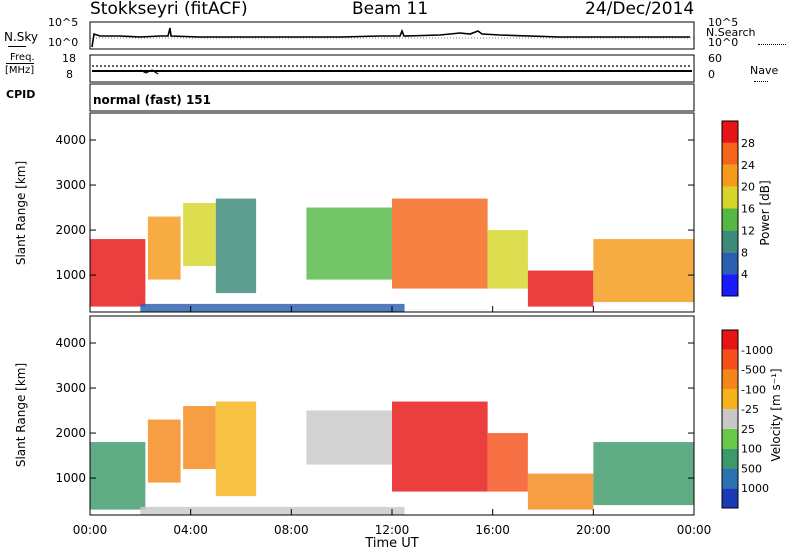 This screenshot has width=800, height=554. I want to click on nsearch-legend-line, so click(772, 44).